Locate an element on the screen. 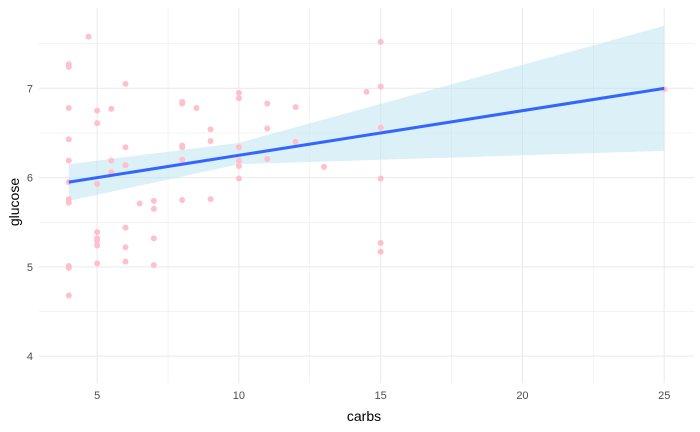 The height and width of the screenshot is (432, 700). y-tick-labels: 4 5 6 7 is located at coordinates (30, 223).